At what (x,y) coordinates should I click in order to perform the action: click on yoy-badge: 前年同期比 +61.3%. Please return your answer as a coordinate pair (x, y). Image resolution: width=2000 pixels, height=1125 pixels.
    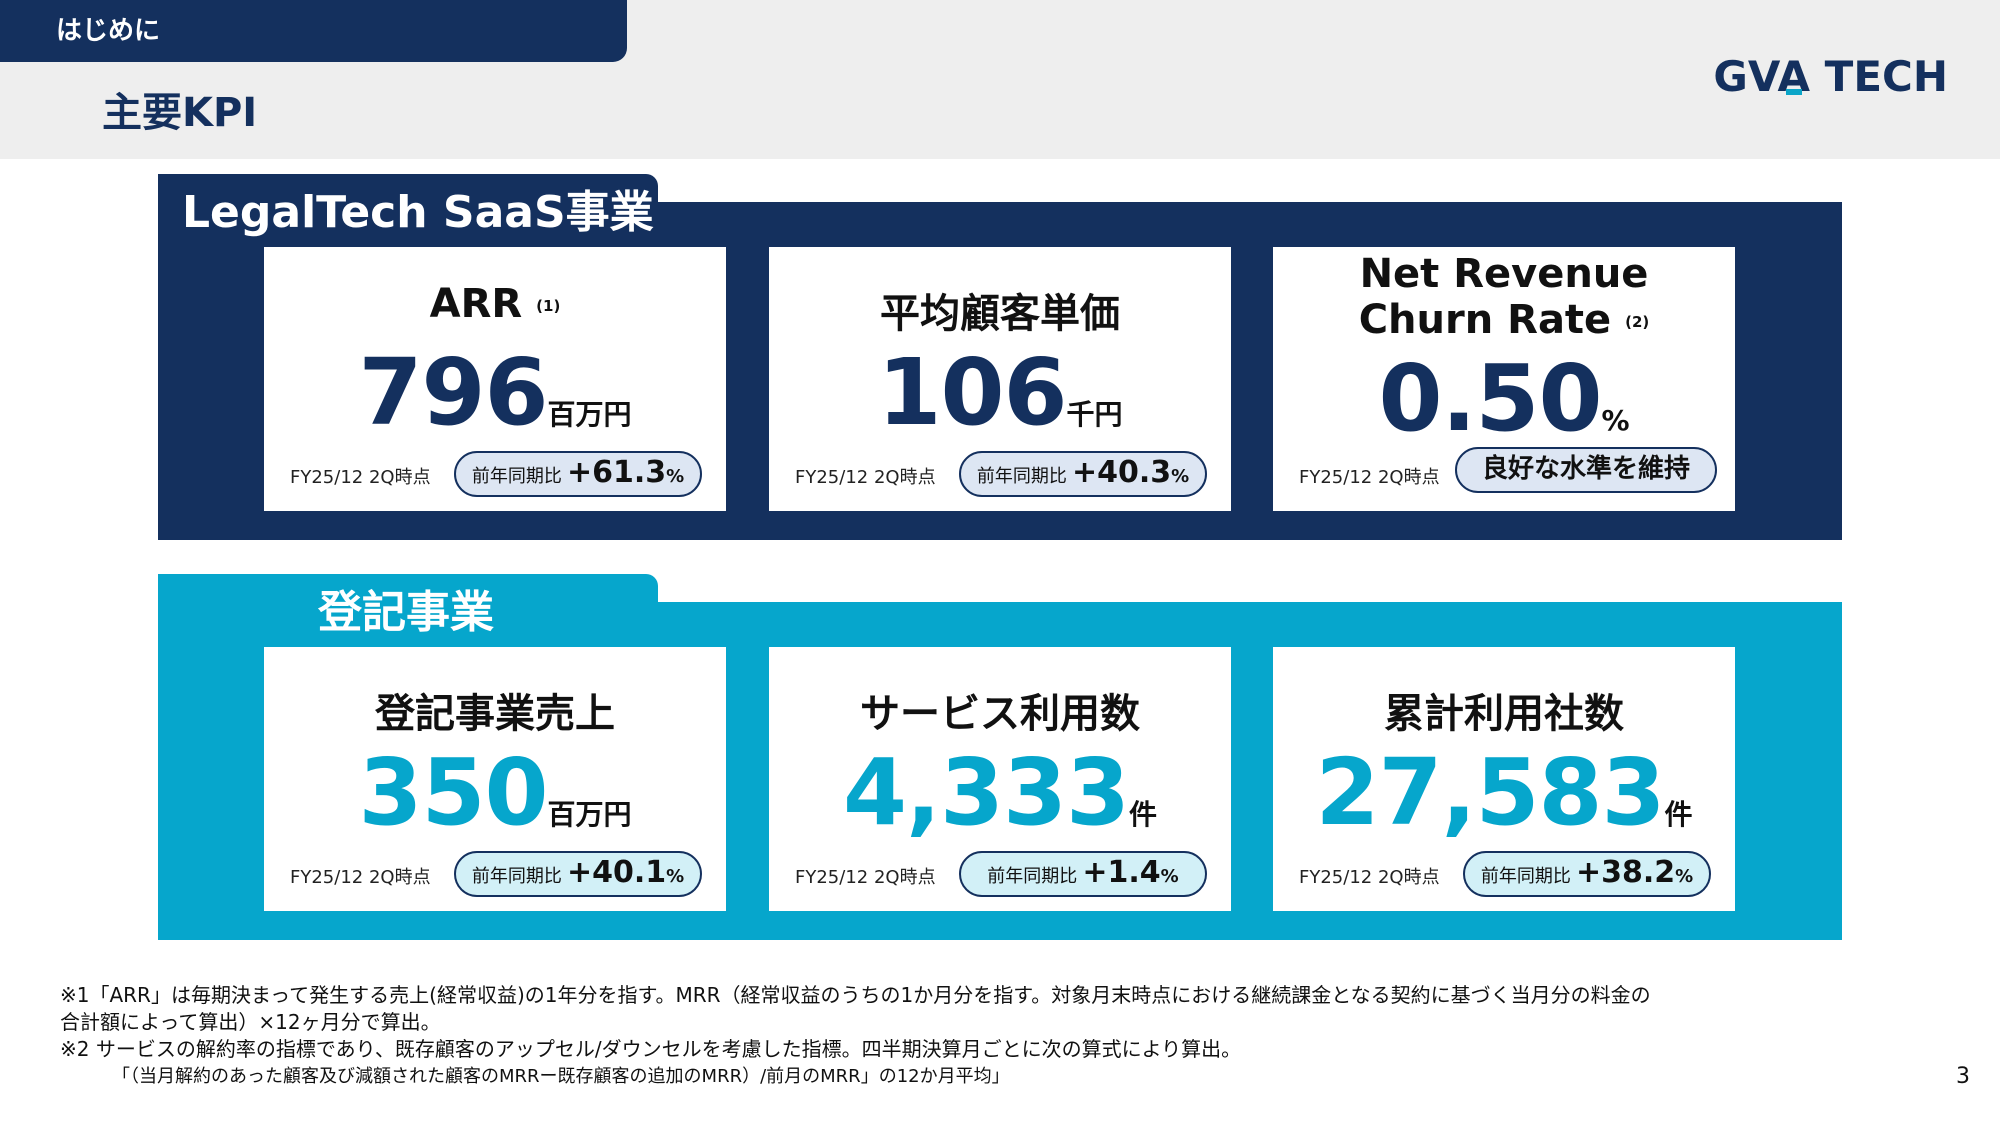
    Looking at the image, I should click on (578, 474).